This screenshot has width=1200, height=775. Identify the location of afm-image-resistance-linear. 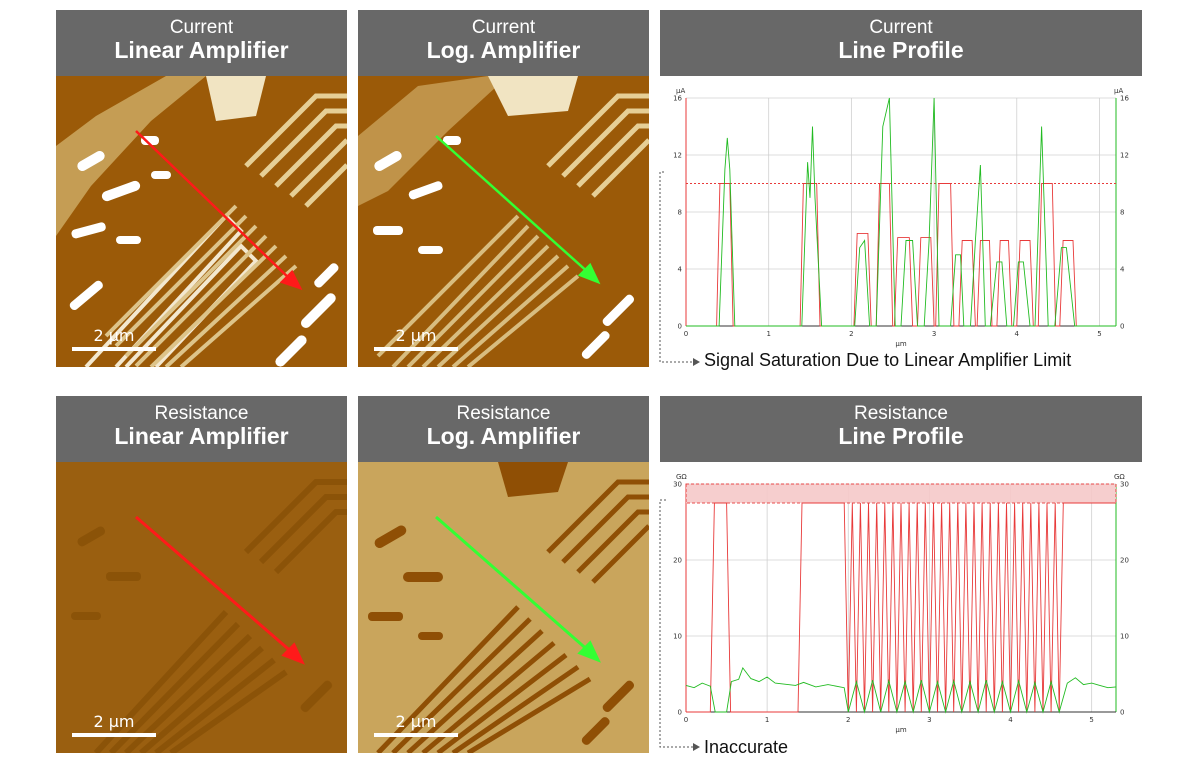
(201, 607).